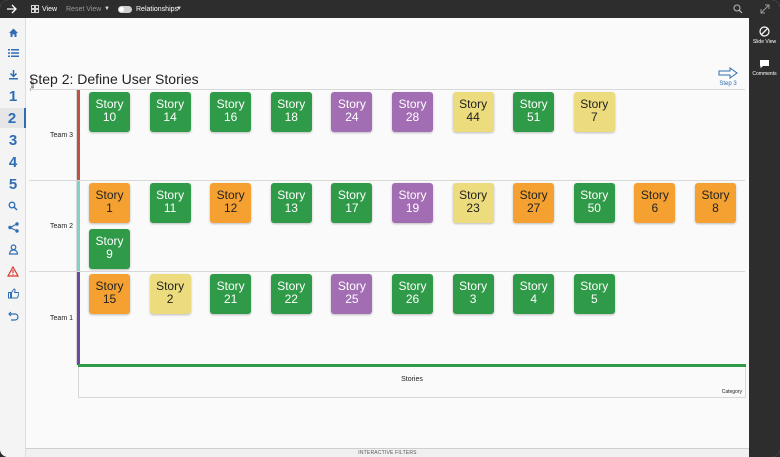 This screenshot has height=457, width=780. What do you see at coordinates (764, 42) in the screenshot?
I see `slide-view-label: Slide View` at bounding box center [764, 42].